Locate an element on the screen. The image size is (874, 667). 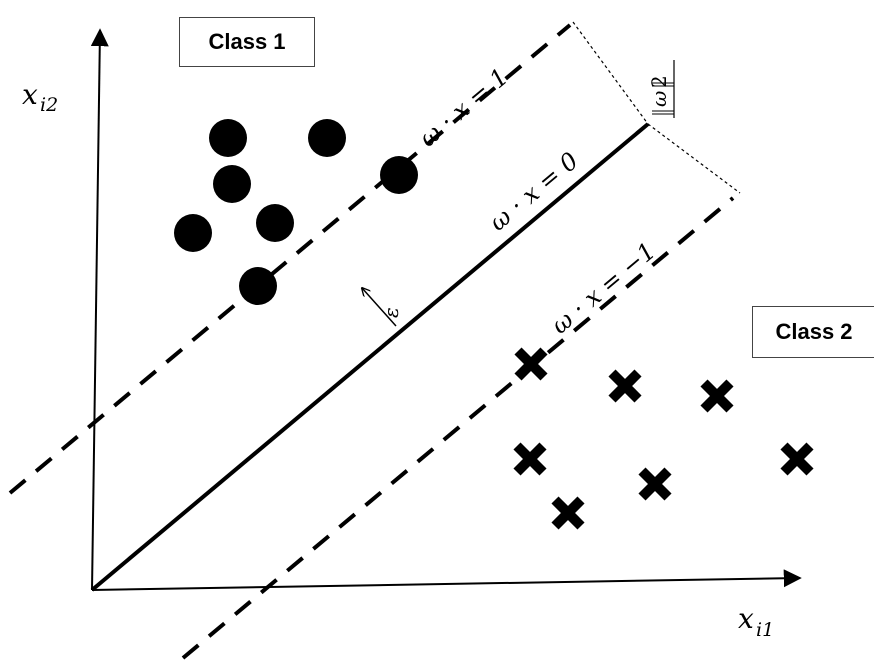
x-axis-label-base: x is located at coordinates (746, 618).